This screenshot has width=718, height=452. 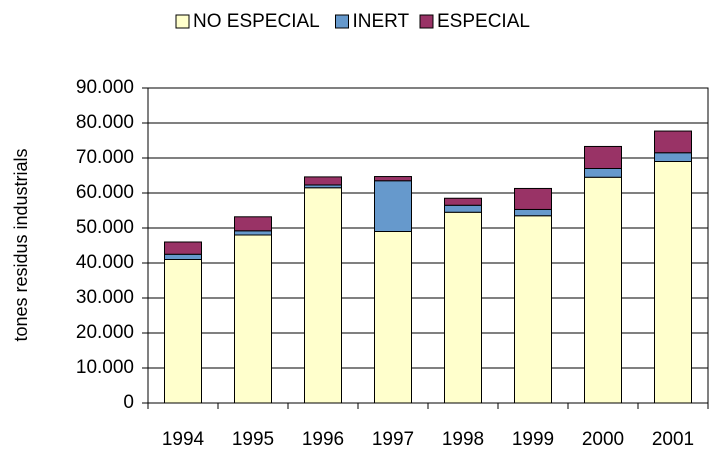 What do you see at coordinates (393, 439) in the screenshot?
I see `x-tick-label: 1997` at bounding box center [393, 439].